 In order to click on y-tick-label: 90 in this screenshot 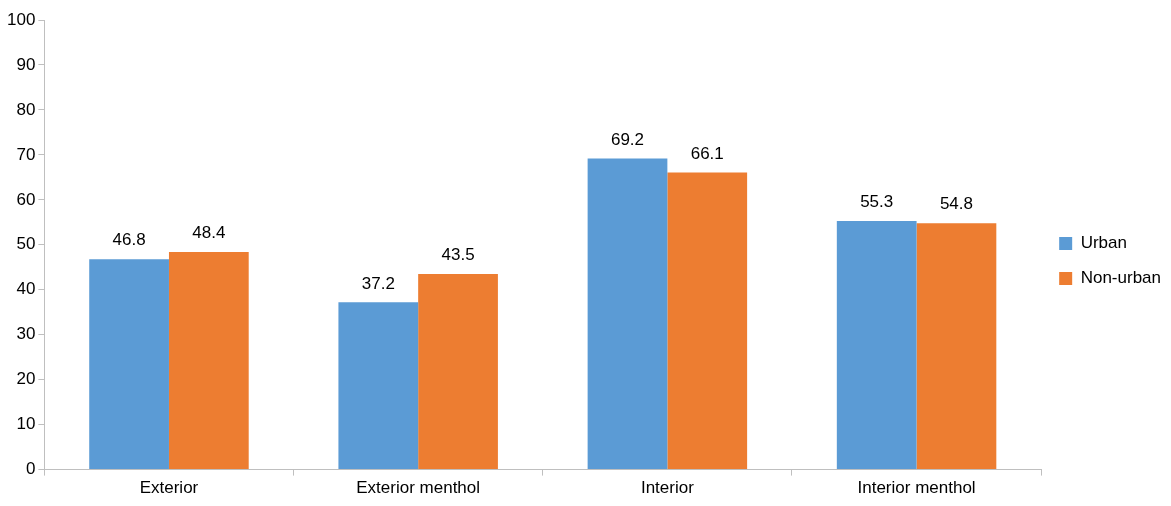, I will do `click(26, 64)`.